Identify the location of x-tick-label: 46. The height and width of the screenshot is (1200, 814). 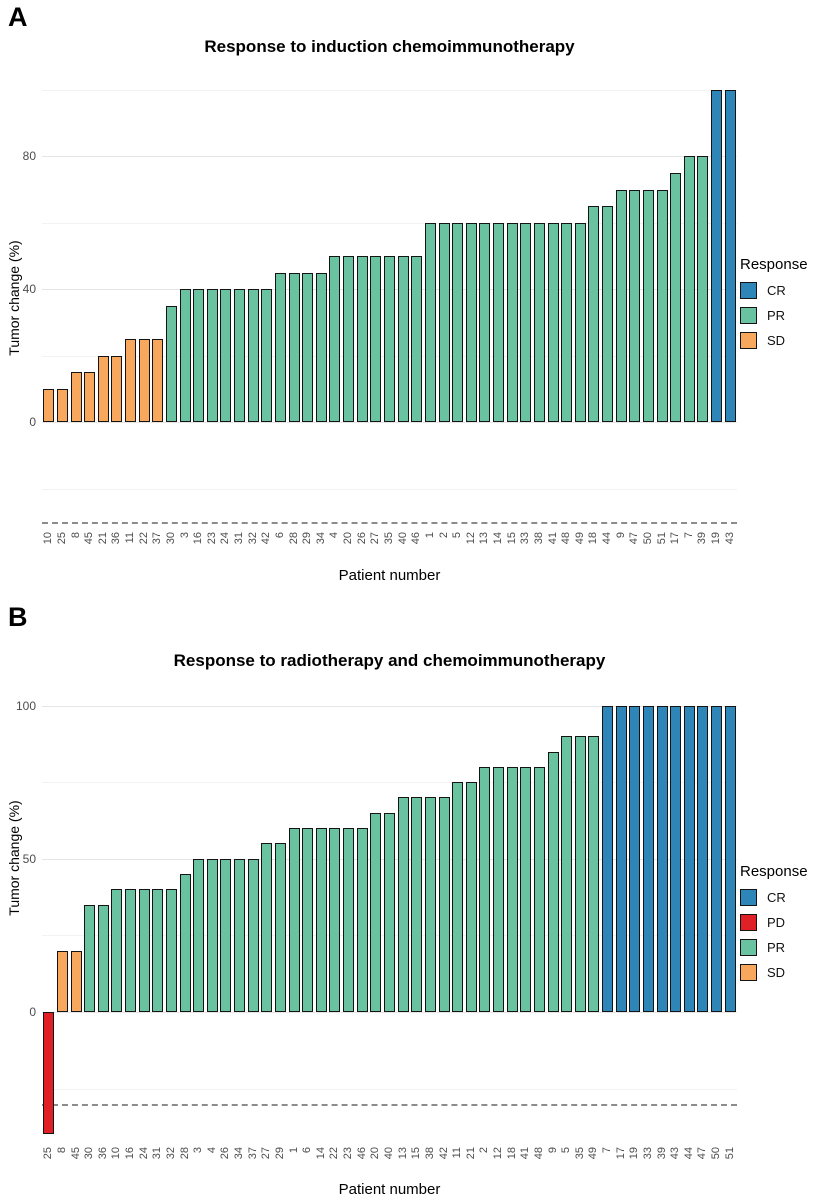
(361, 1153).